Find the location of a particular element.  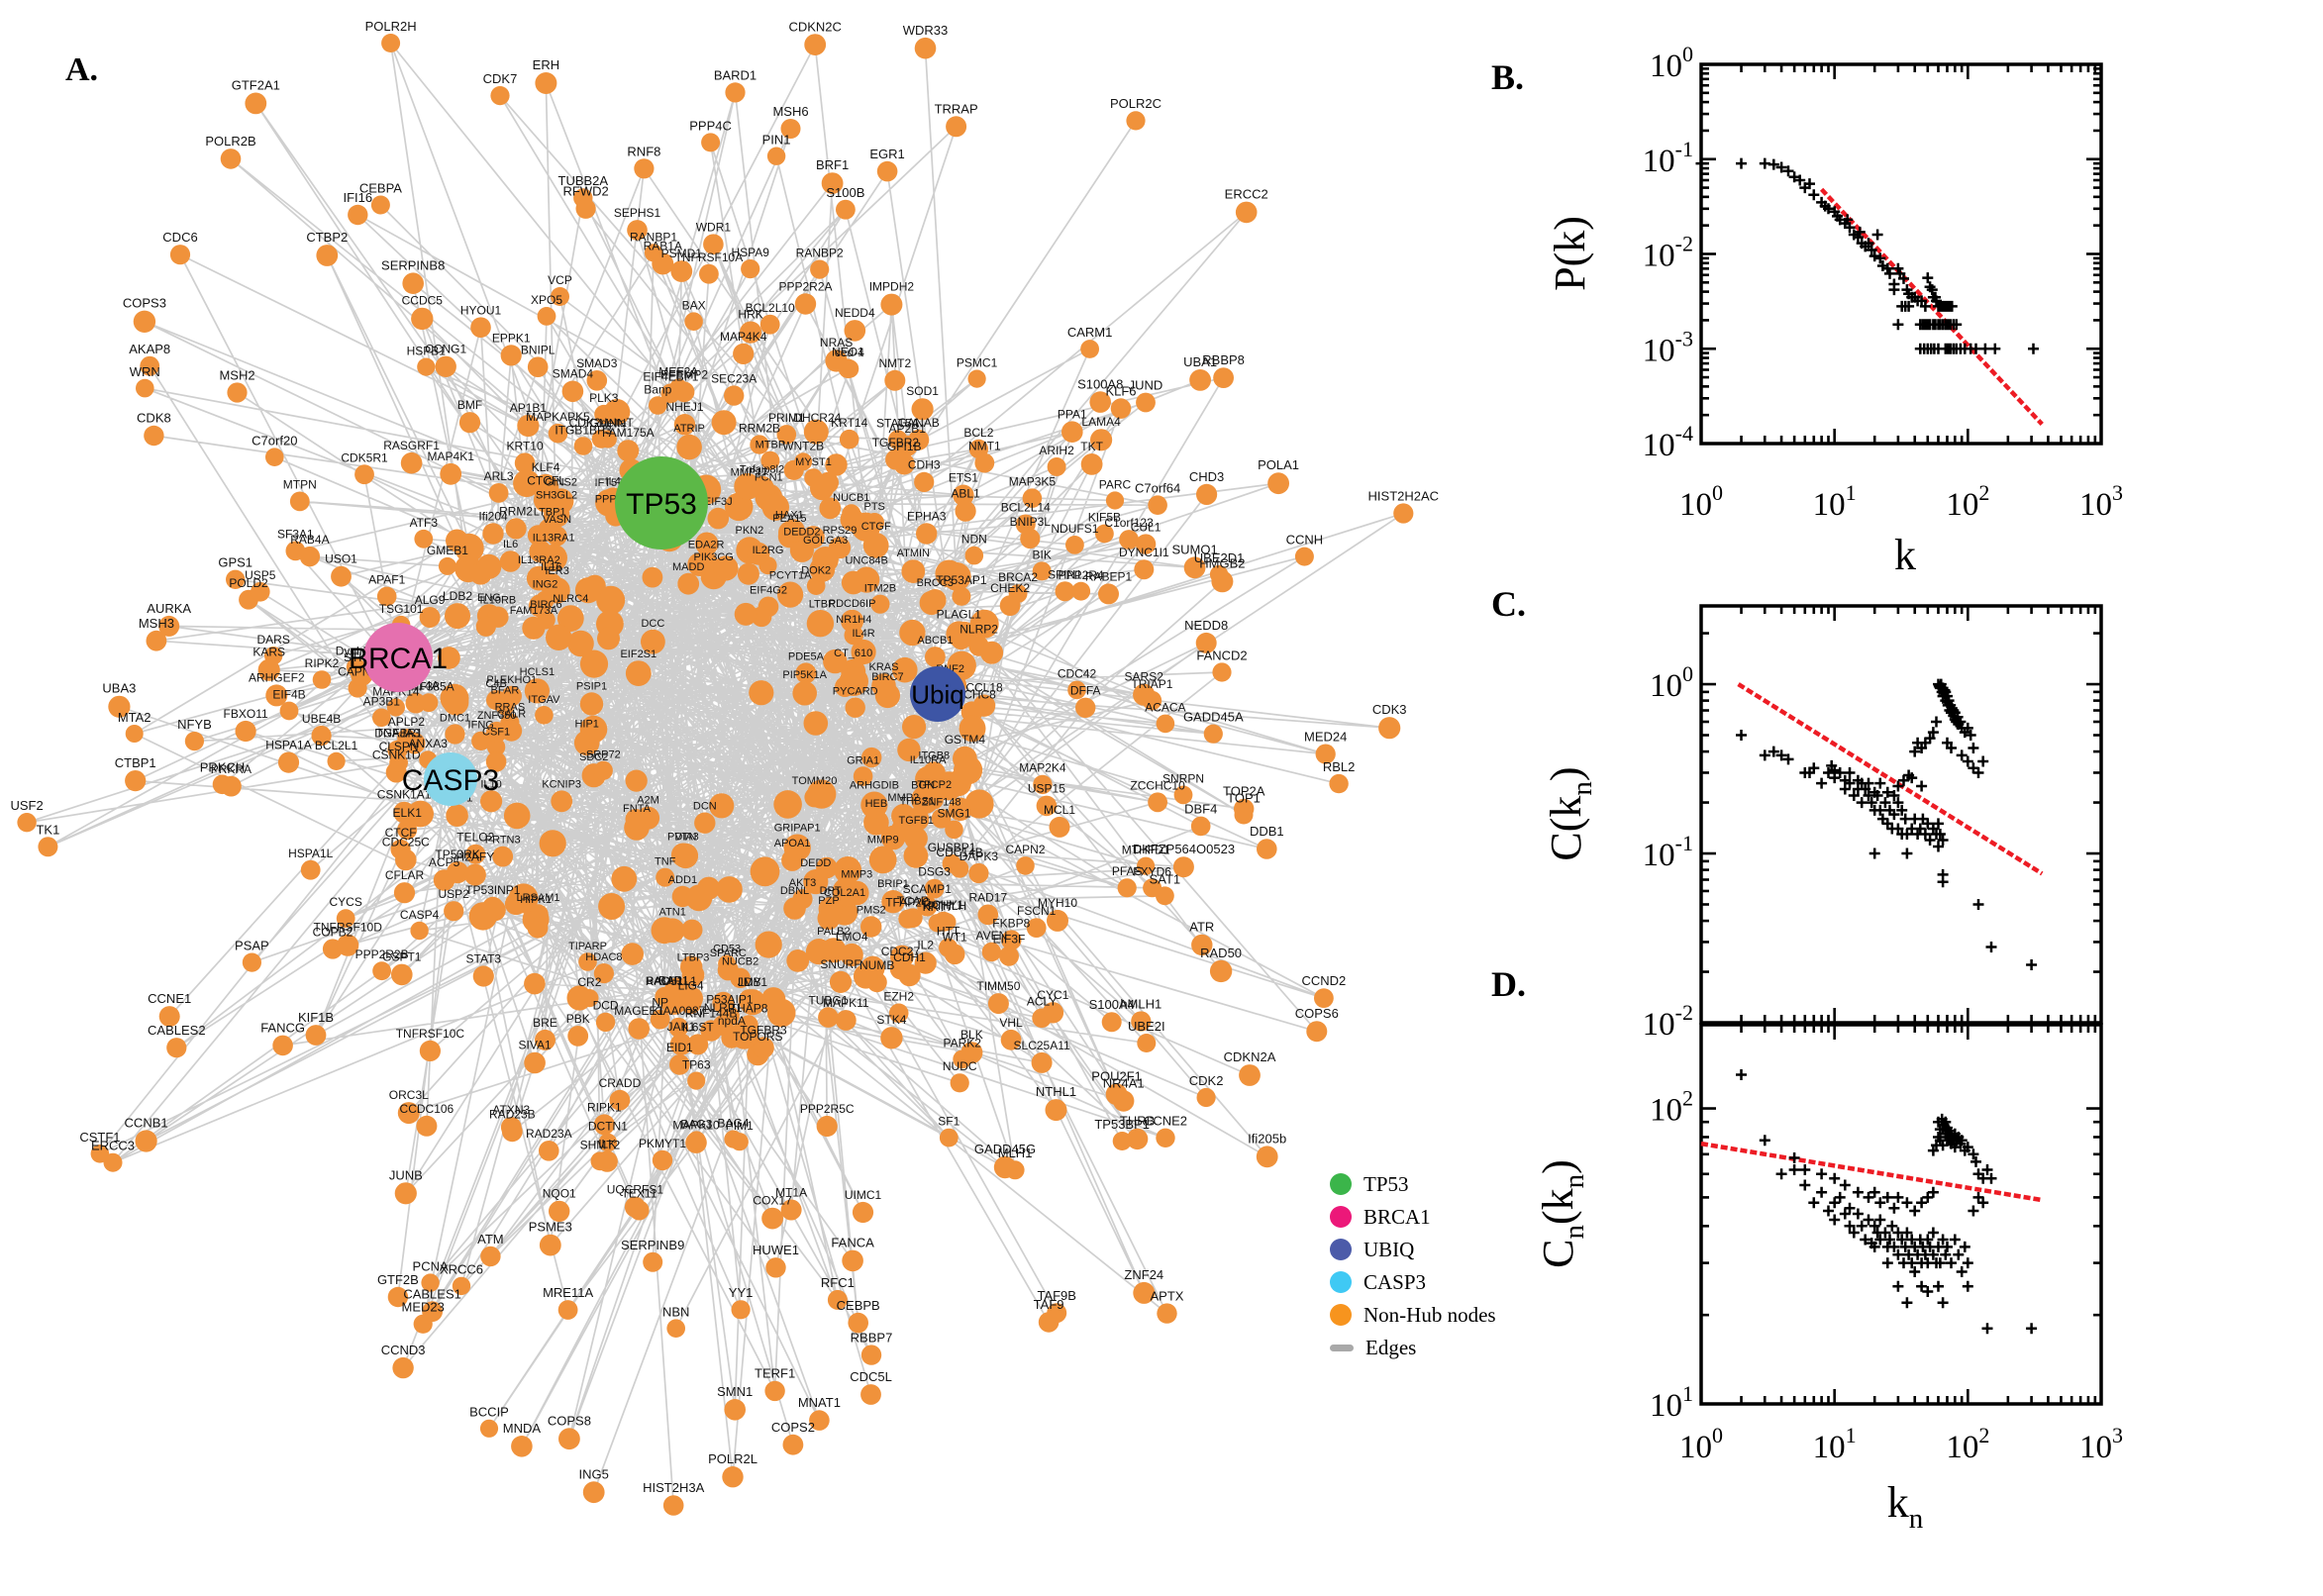

network-node-label: BRCA2 is located at coordinates (1018, 577).